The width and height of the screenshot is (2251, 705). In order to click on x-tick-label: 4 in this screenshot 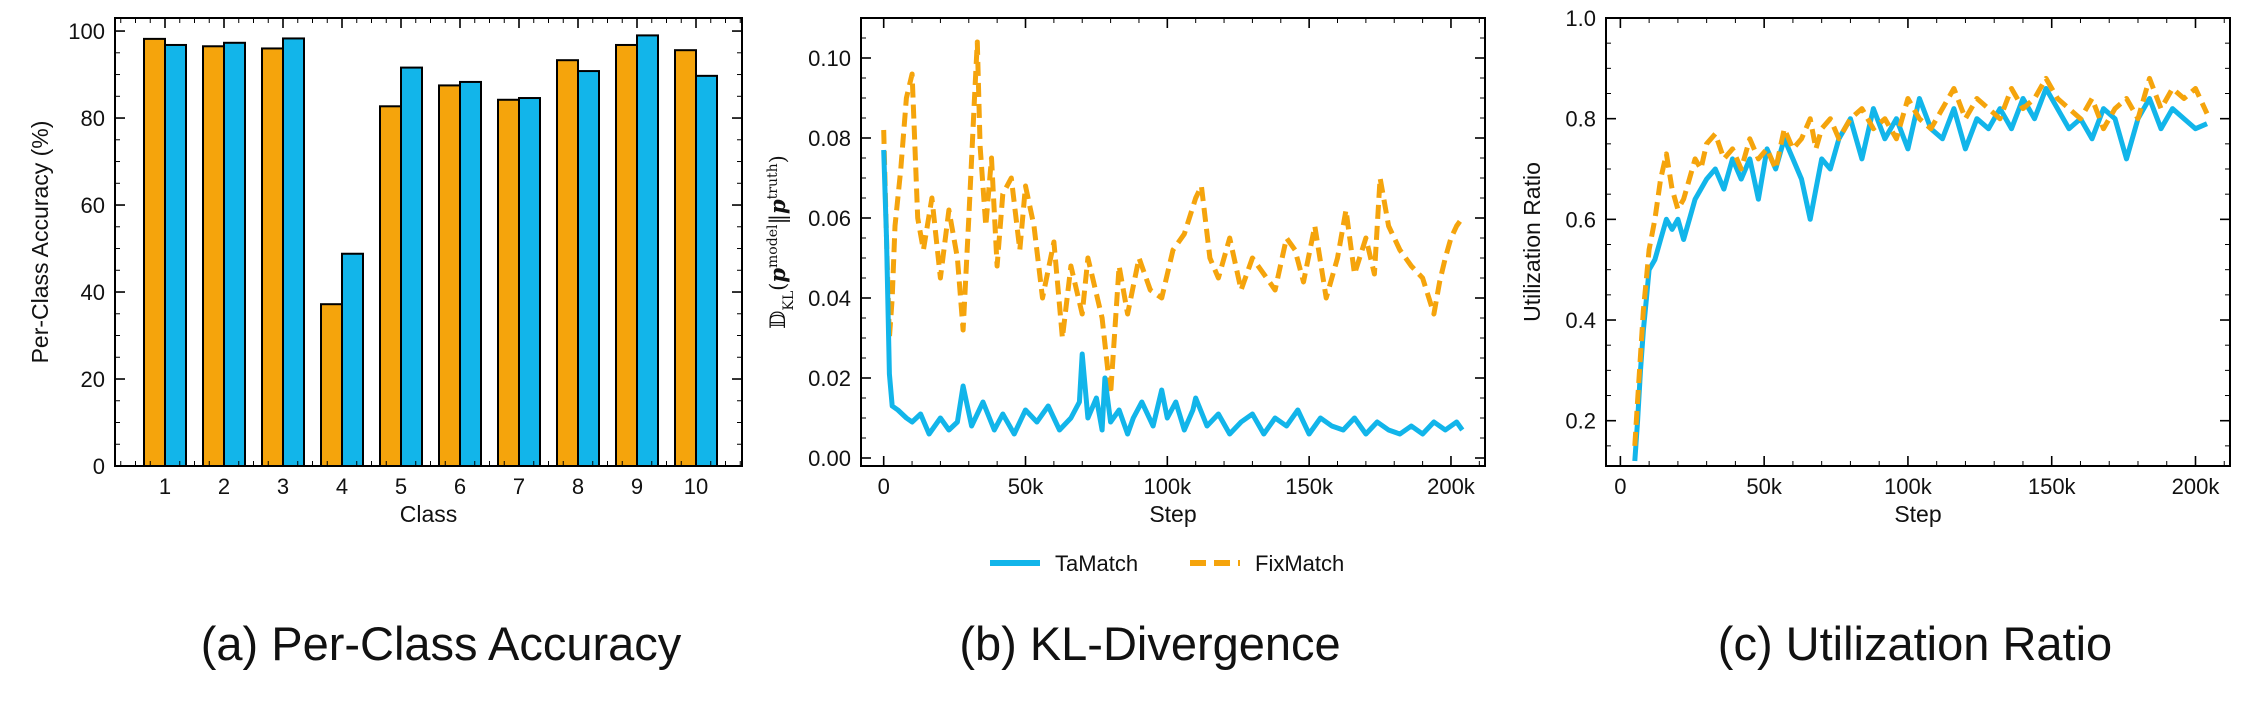, I will do `click(342, 486)`.